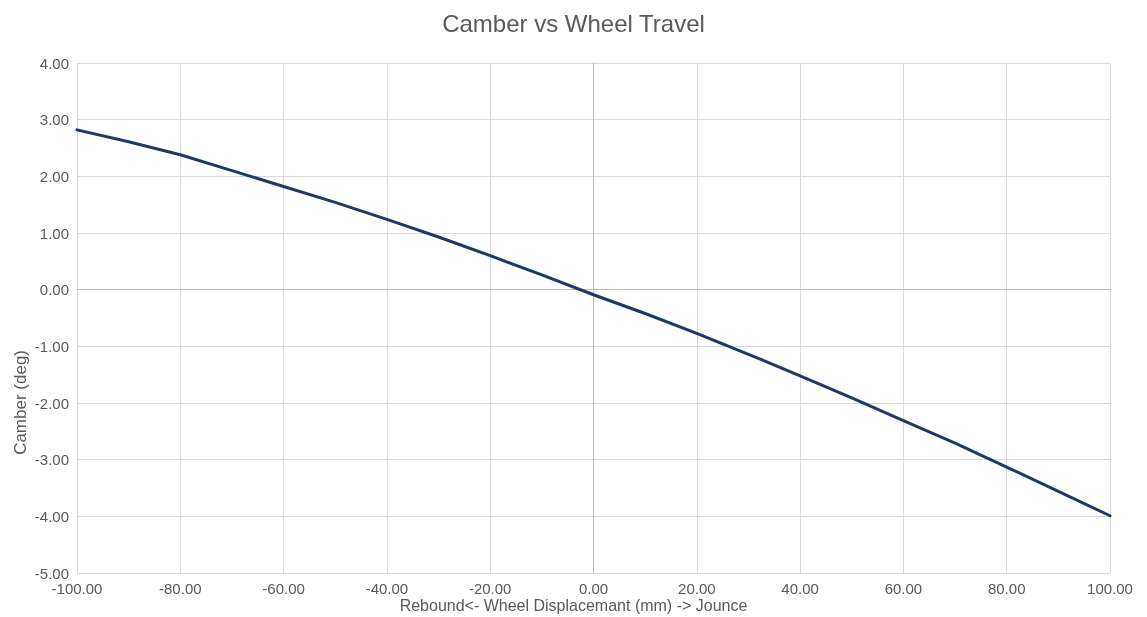 Image resolution: width=1147 pixels, height=617 pixels. Describe the element at coordinates (54, 63) in the screenshot. I see `y-tick-label: 4.00` at that location.